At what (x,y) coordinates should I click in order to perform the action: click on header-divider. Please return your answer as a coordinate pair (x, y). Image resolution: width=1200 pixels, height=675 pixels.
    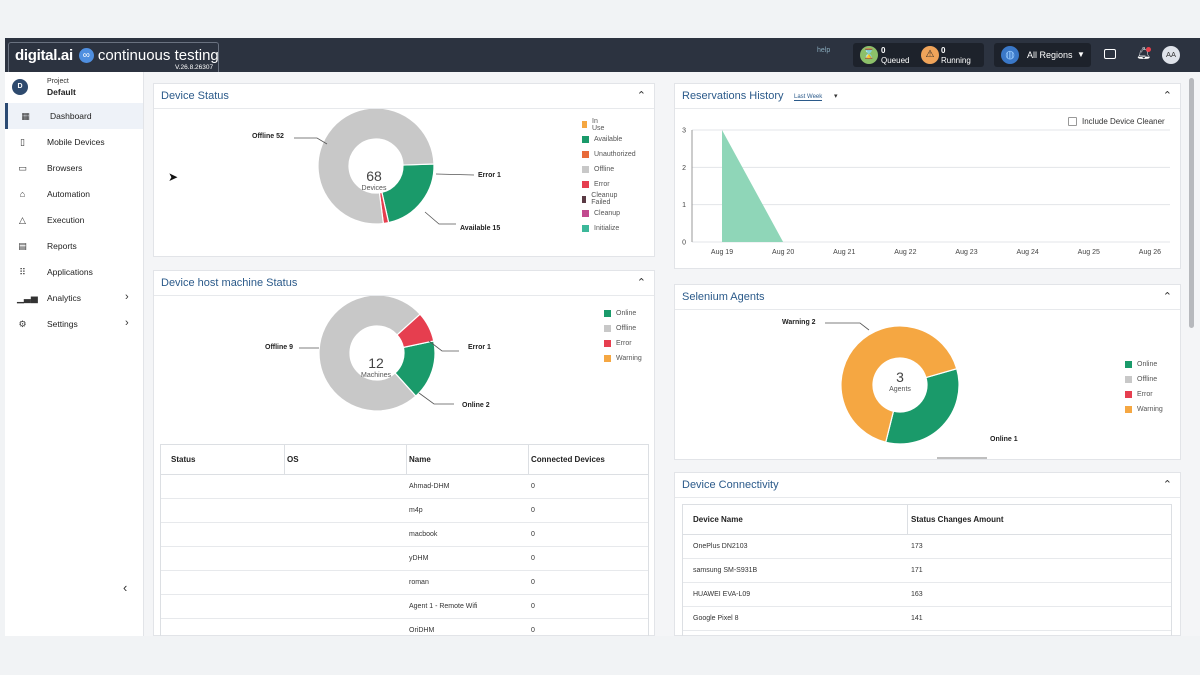
    Looking at the image, I should click on (404, 474).